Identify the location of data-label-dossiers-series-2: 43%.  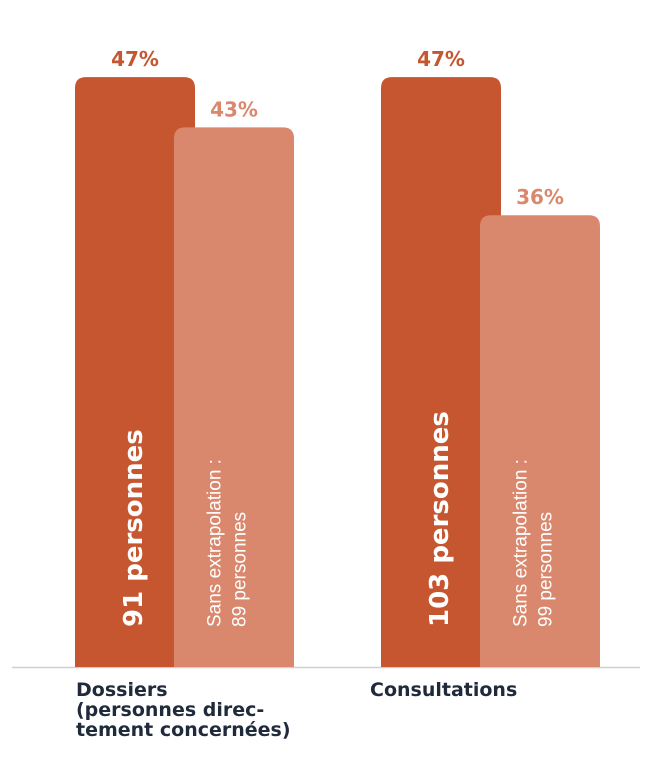
(234, 109).